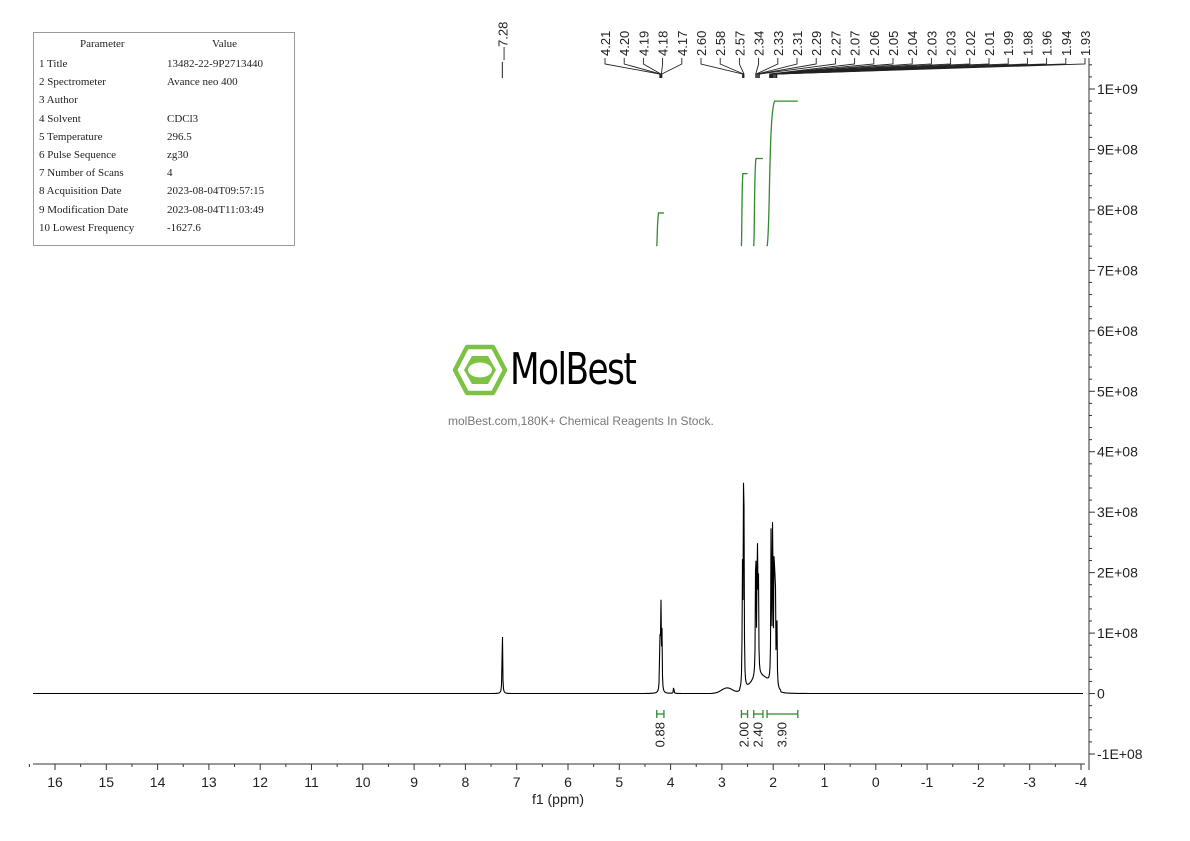 The width and height of the screenshot is (1190, 841). Describe the element at coordinates (1117, 512) in the screenshot. I see `y-tick-label: 3E+08` at that location.